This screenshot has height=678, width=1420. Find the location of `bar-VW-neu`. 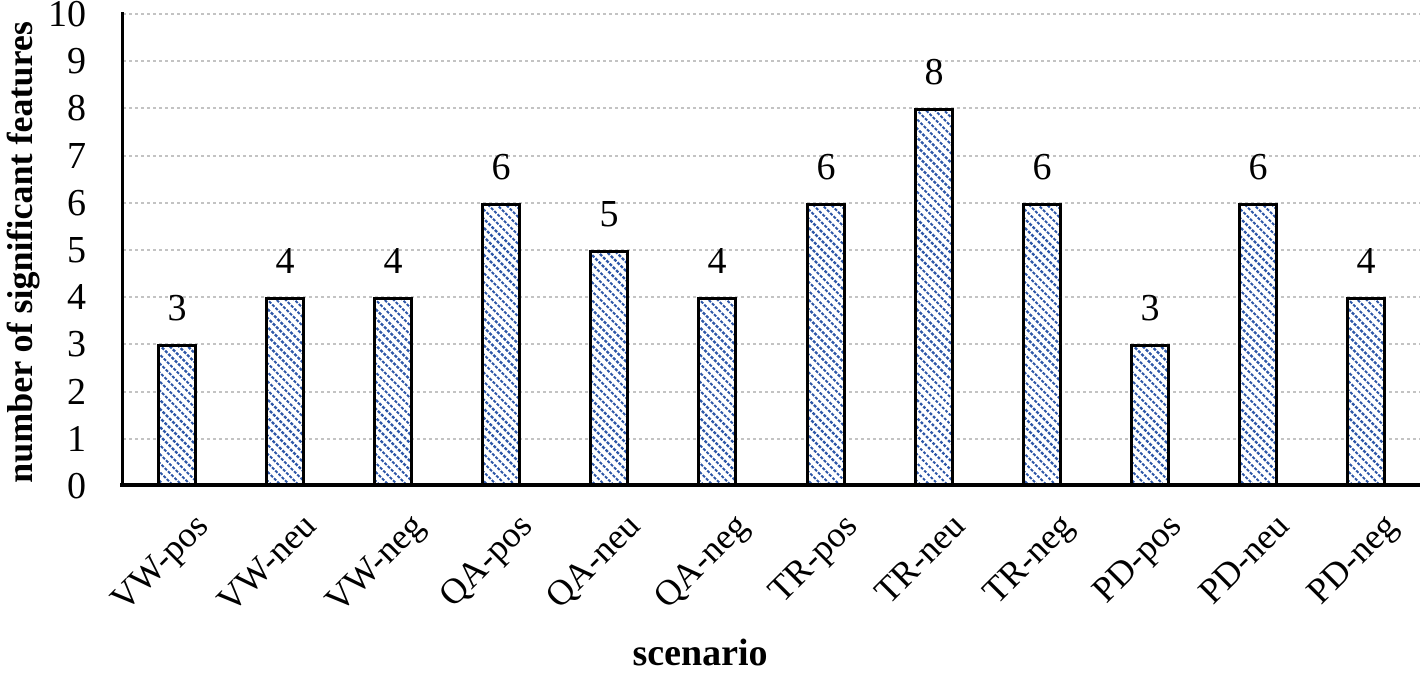

bar-VW-neu is located at coordinates (285, 391).